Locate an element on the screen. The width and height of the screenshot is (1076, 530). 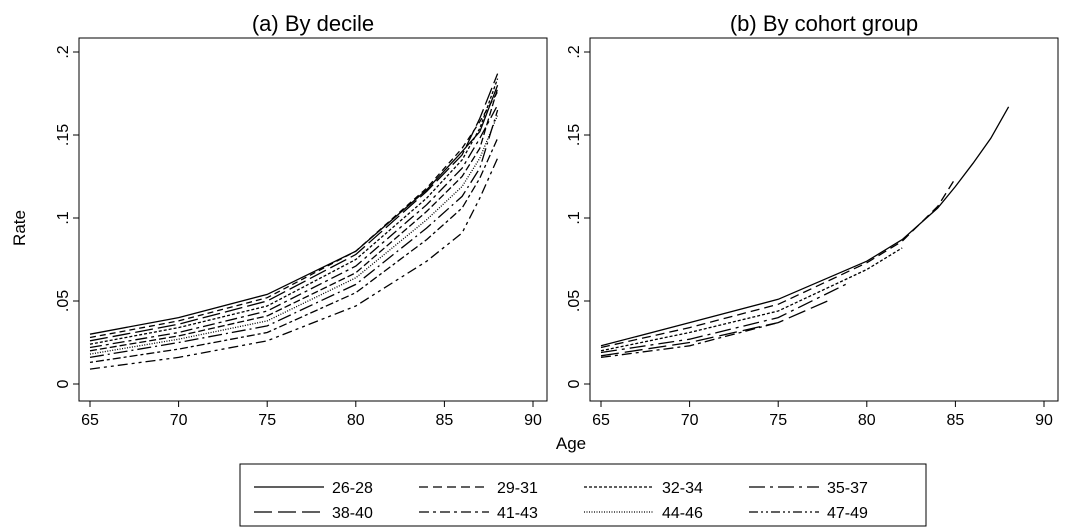
y-axis-label: Rate is located at coordinates (19, 228).